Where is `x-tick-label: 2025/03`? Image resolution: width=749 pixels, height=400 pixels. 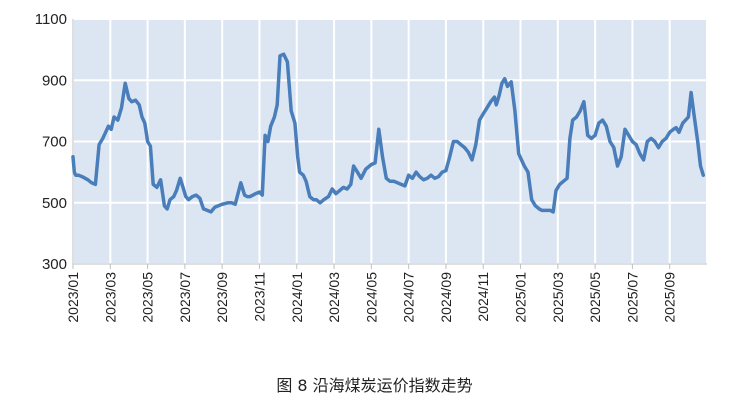 x-tick-label: 2025/03 is located at coordinates (558, 297).